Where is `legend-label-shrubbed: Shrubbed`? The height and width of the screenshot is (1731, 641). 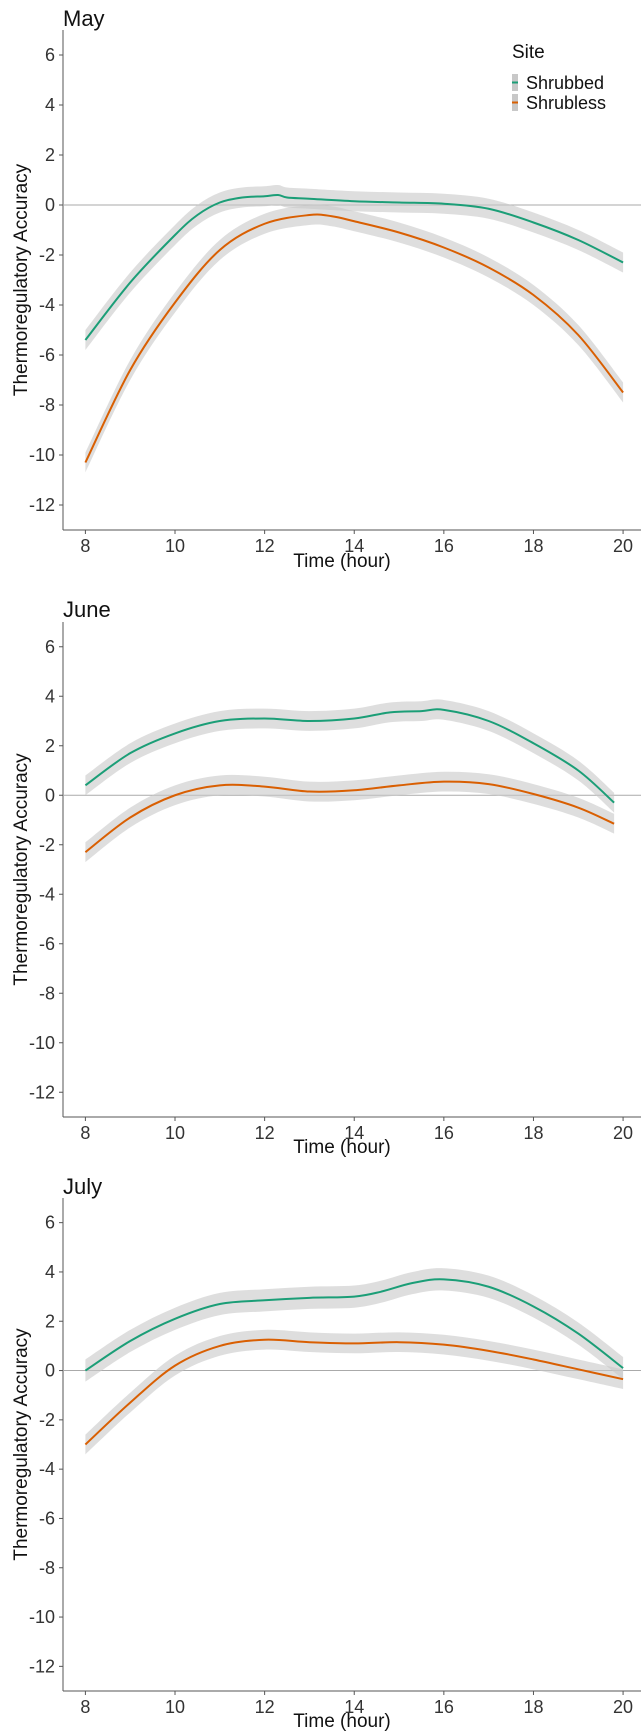 legend-label-shrubbed: Shrubbed is located at coordinates (565, 83).